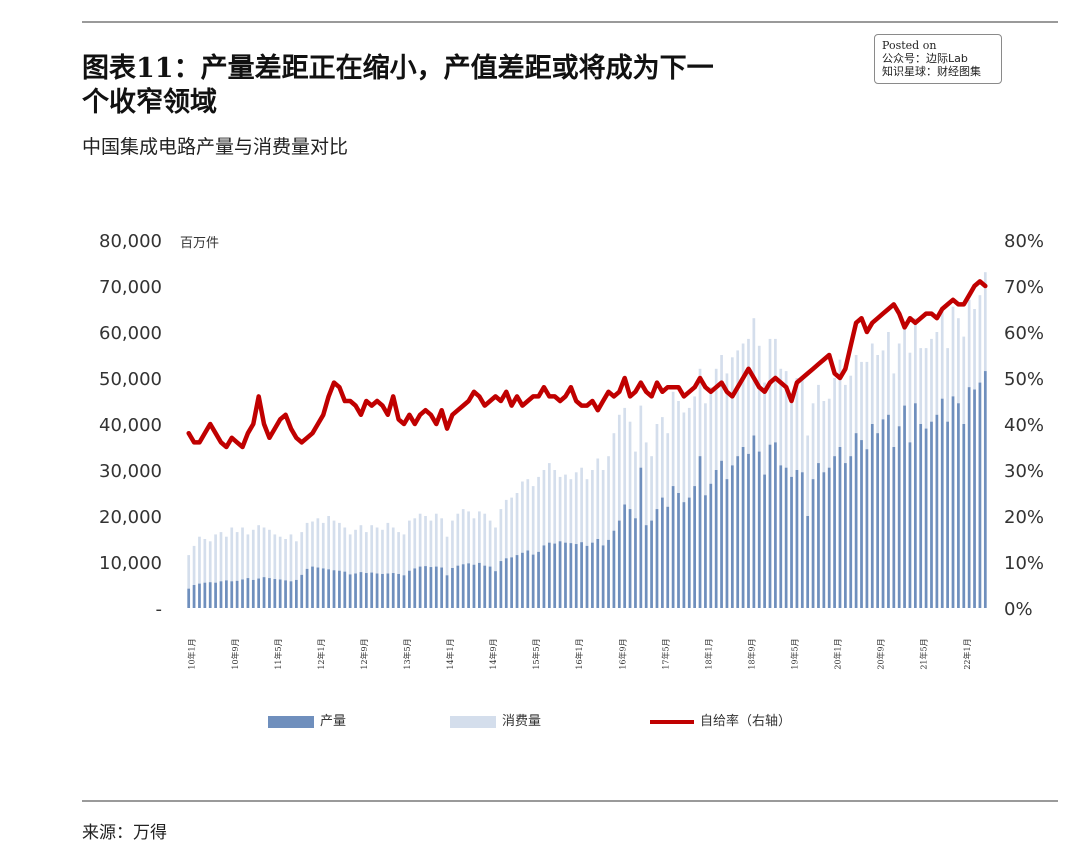  Describe the element at coordinates (665, 653) in the screenshot. I see `x-axis-tick-label: 17年5月` at that location.